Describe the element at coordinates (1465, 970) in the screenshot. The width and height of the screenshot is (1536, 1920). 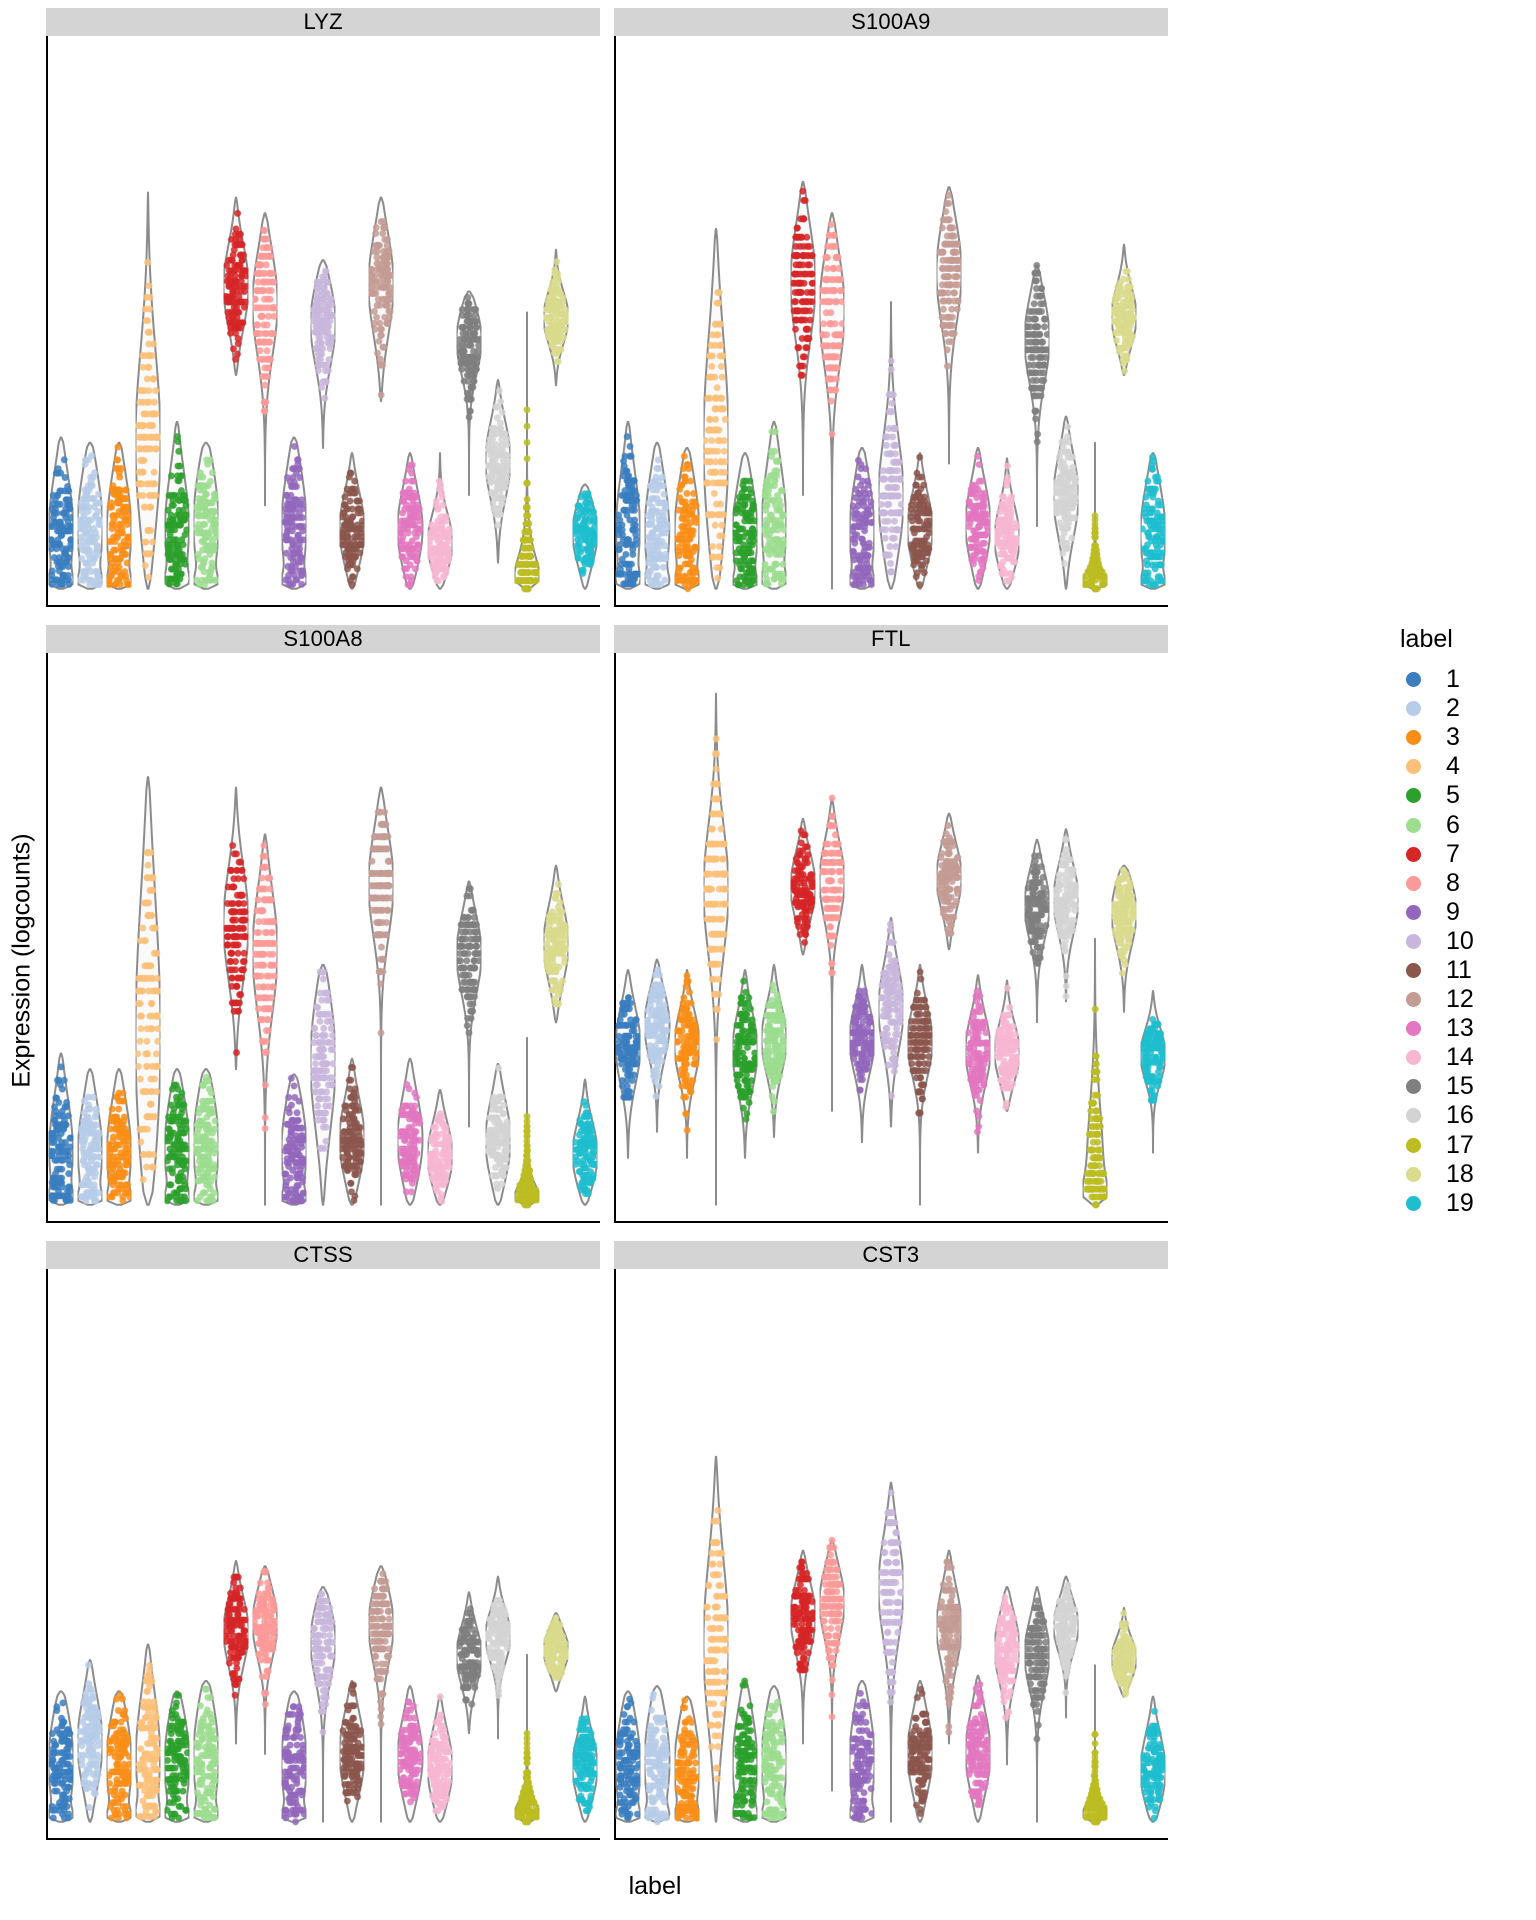
I see `legend-item: 11` at that location.